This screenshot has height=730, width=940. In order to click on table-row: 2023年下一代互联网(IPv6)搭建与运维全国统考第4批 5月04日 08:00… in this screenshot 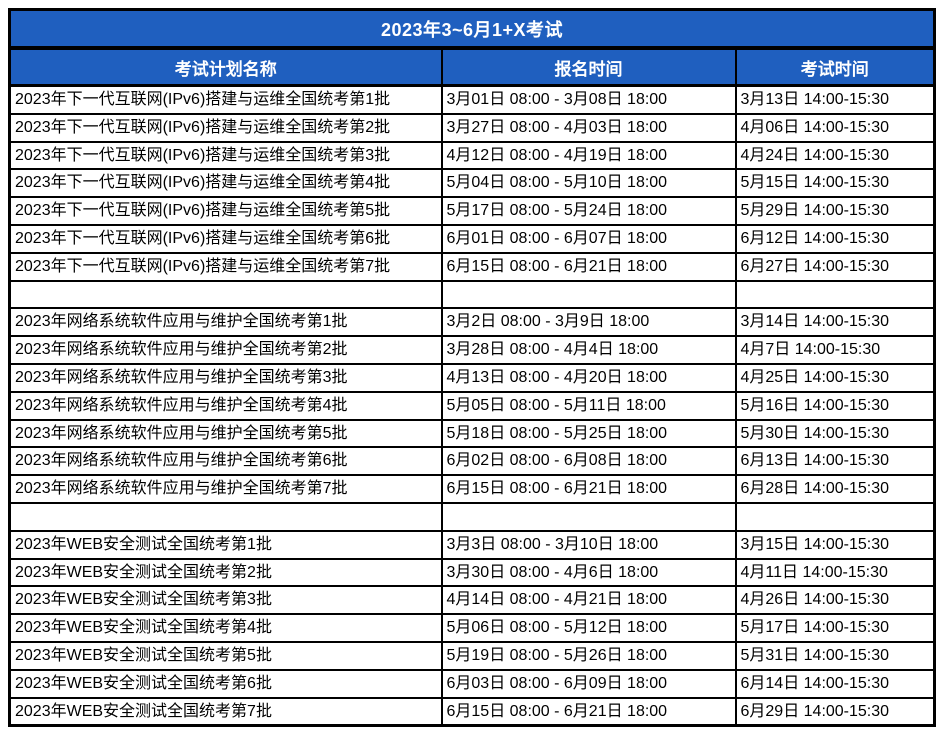, I will do `click(472, 183)`.